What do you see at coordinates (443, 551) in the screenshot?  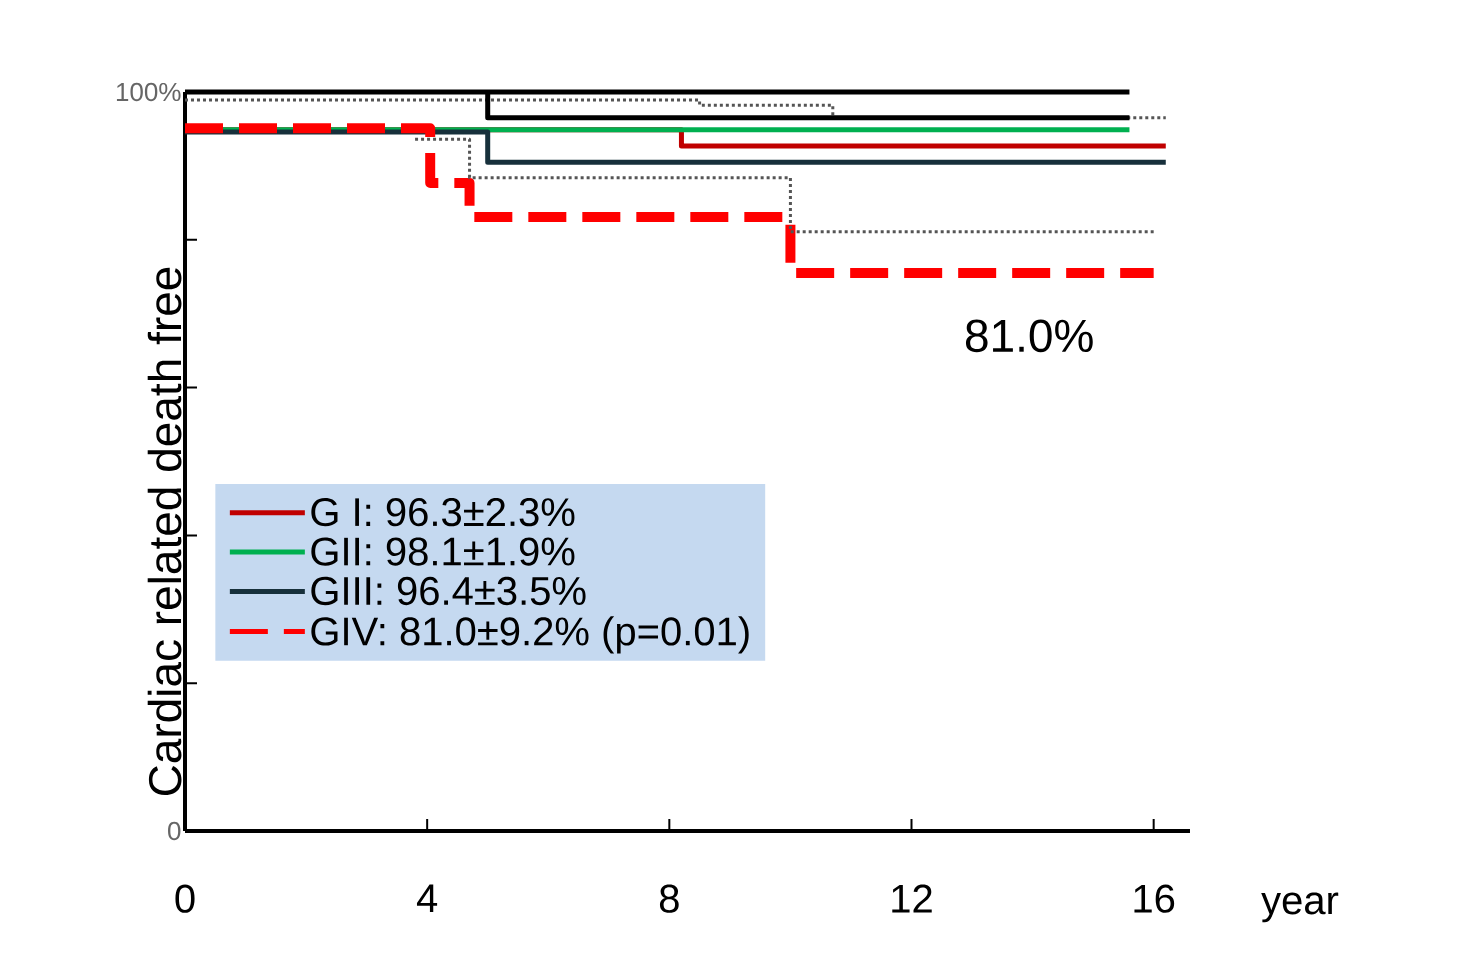 I see `legend-label: GII: 98.1±1.9%` at bounding box center [443, 551].